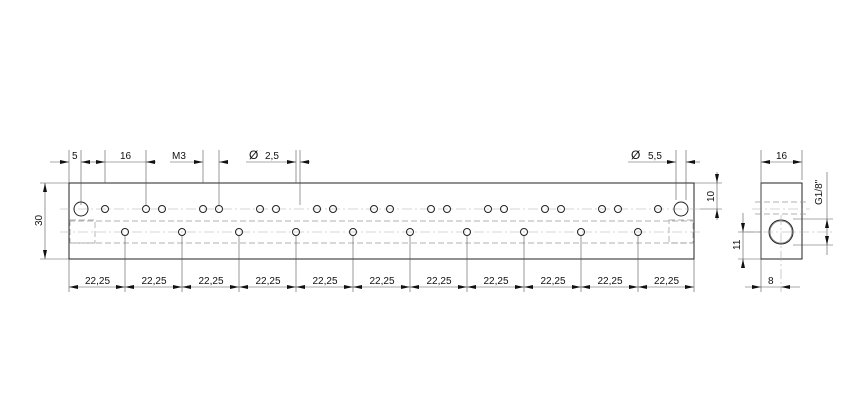 Image resolution: width=865 pixels, height=420 pixels. I want to click on side-view-labels: 16 G1/8" 11 8, so click(778, 219).